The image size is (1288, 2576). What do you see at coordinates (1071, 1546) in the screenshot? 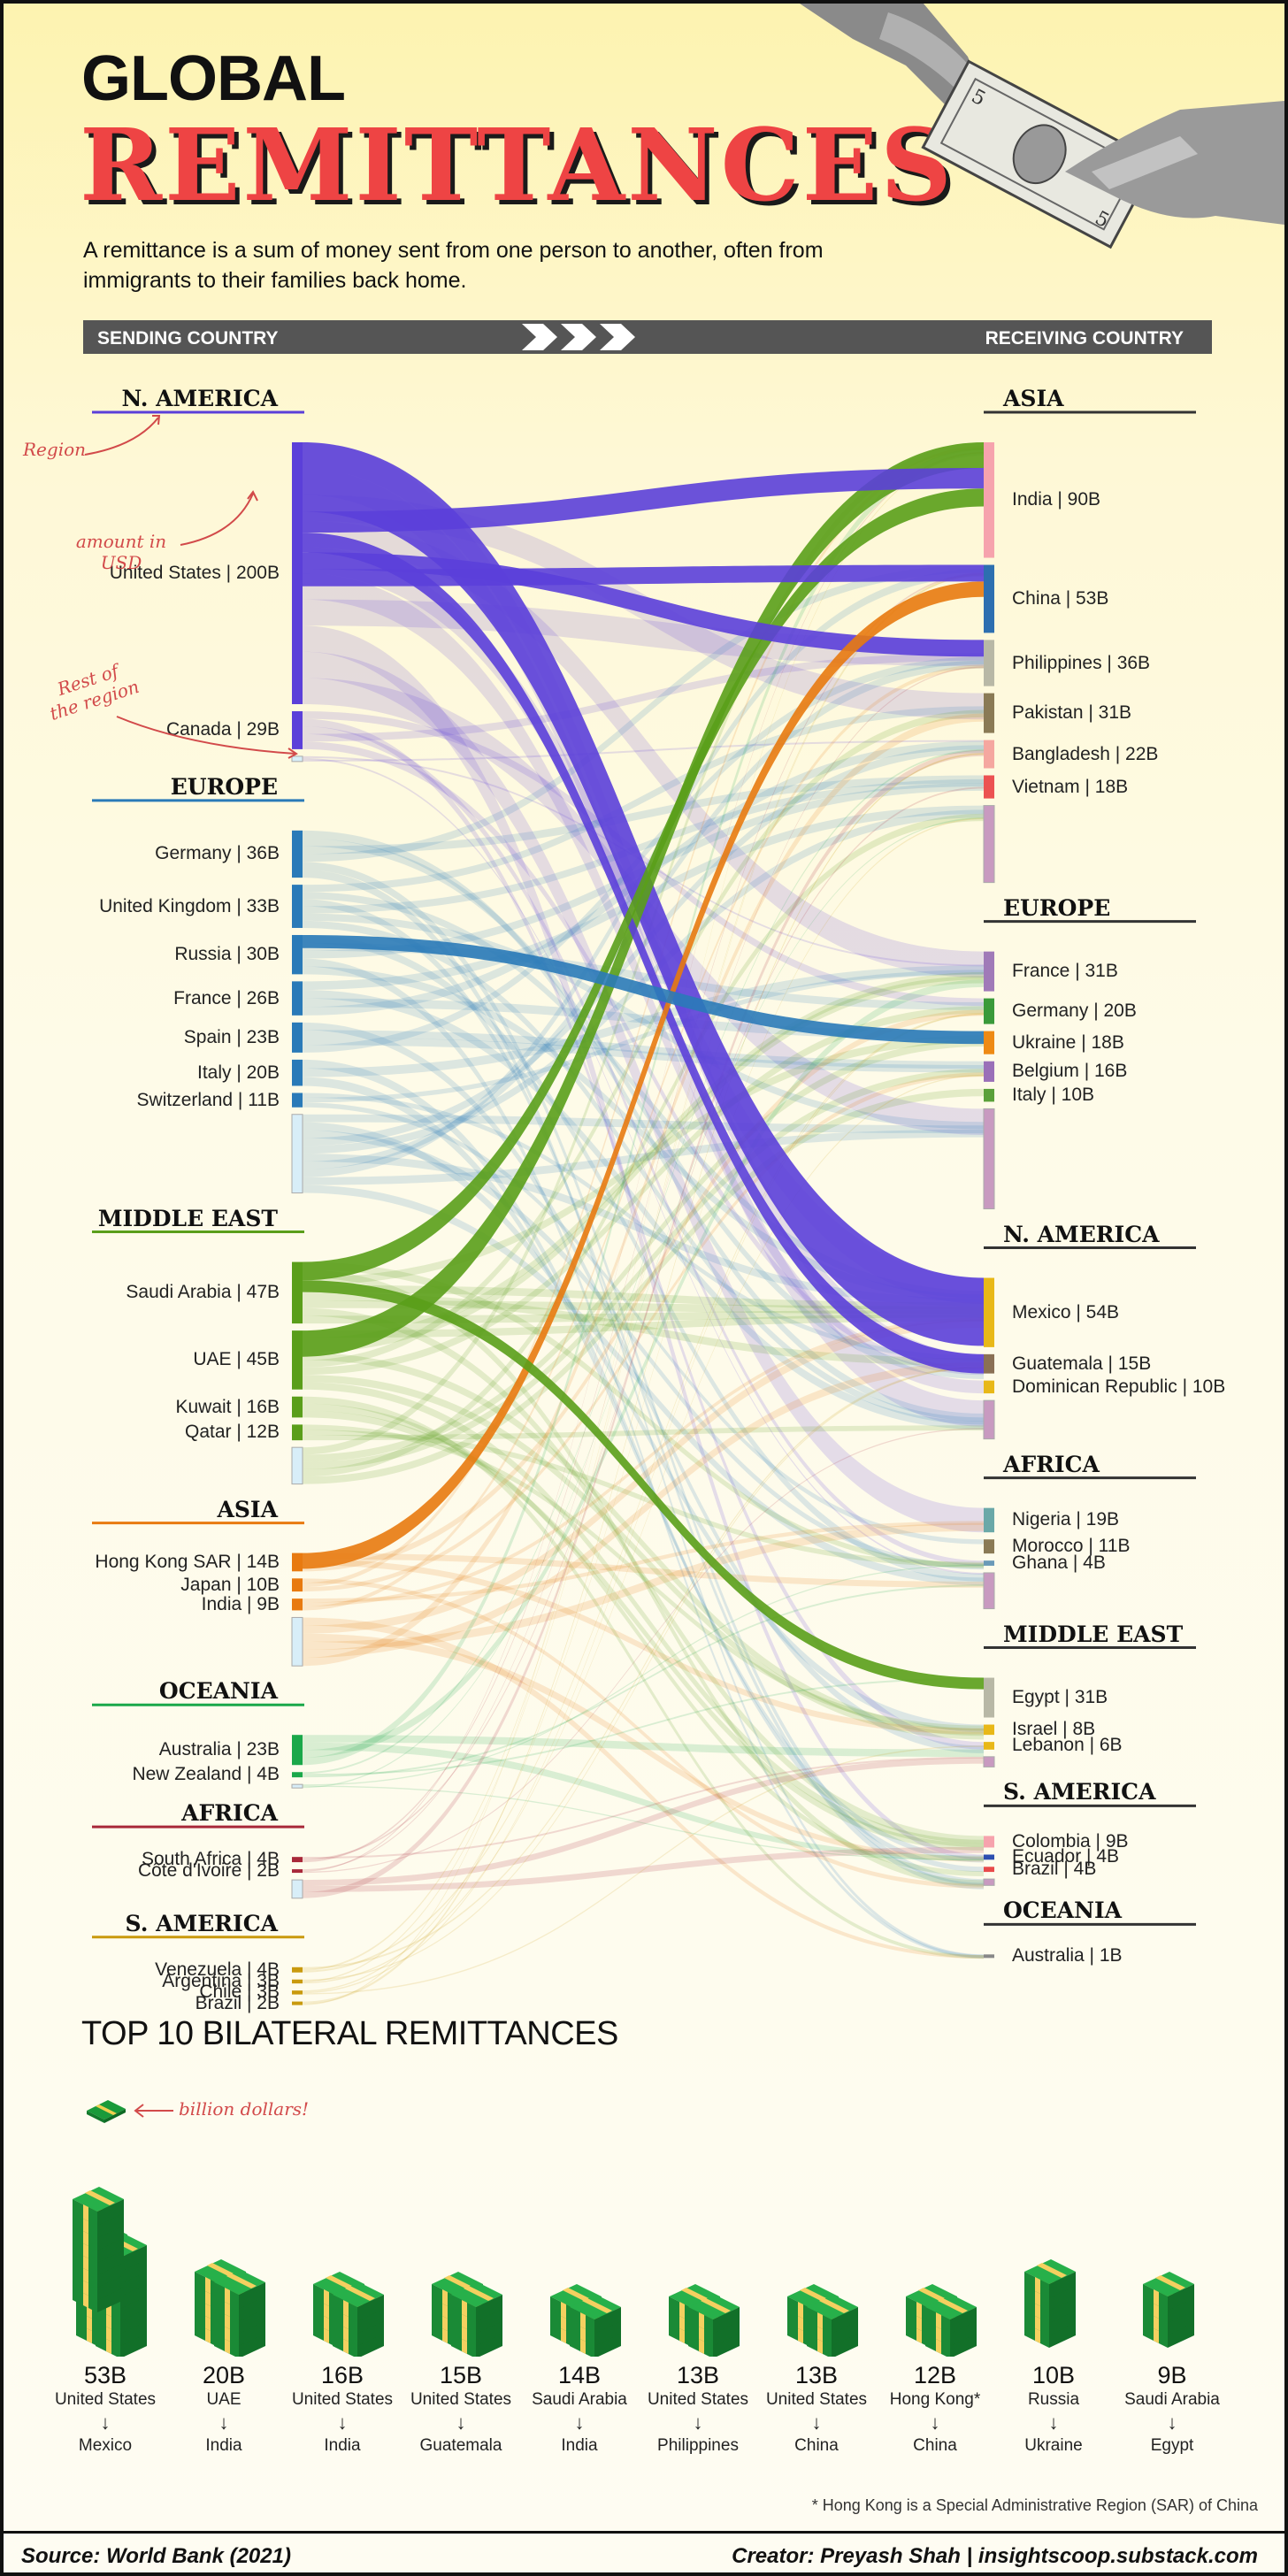
I see `node-label-recv-morocco: Morocco | 11B` at bounding box center [1071, 1546].